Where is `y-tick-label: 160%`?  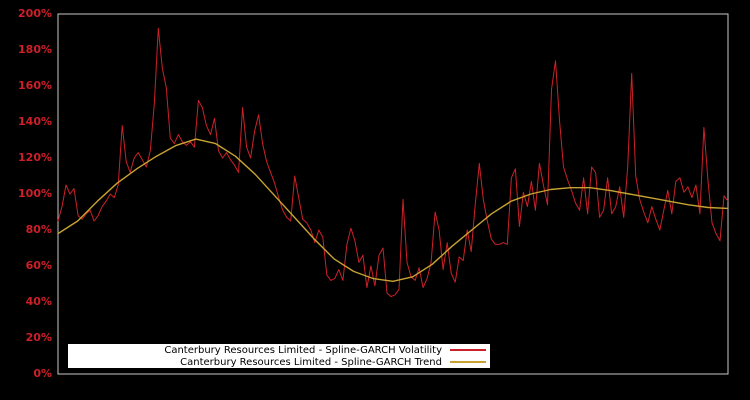 y-tick-label: 160% is located at coordinates (35, 85).